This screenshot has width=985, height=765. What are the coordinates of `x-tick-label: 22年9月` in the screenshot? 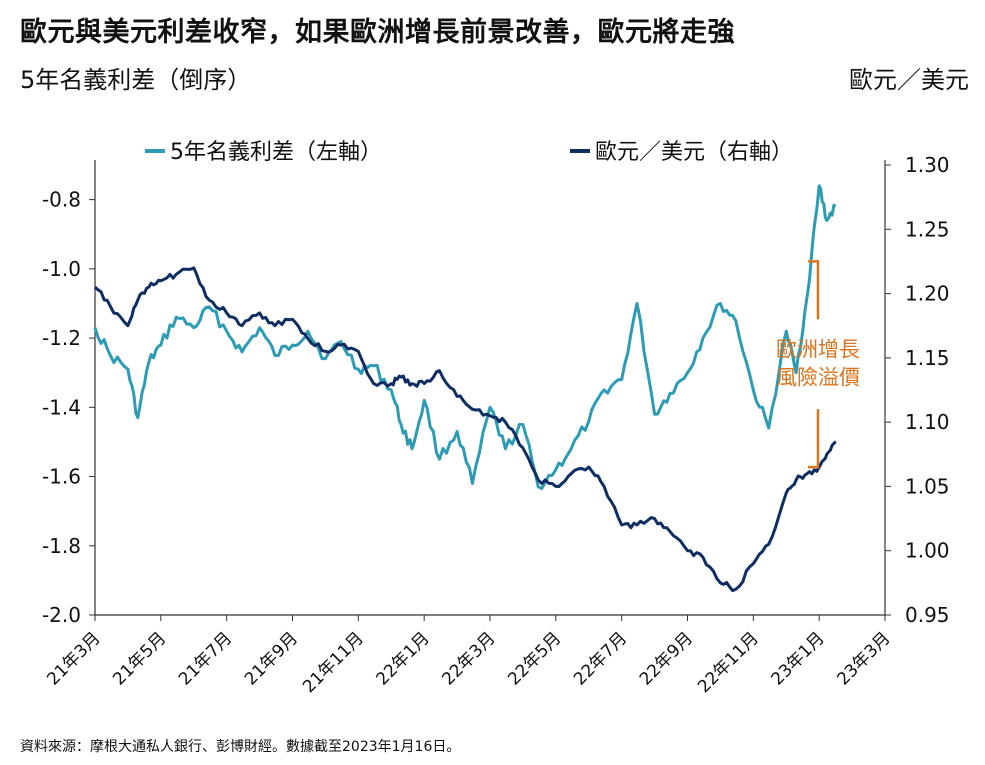 It's located at (666, 658).